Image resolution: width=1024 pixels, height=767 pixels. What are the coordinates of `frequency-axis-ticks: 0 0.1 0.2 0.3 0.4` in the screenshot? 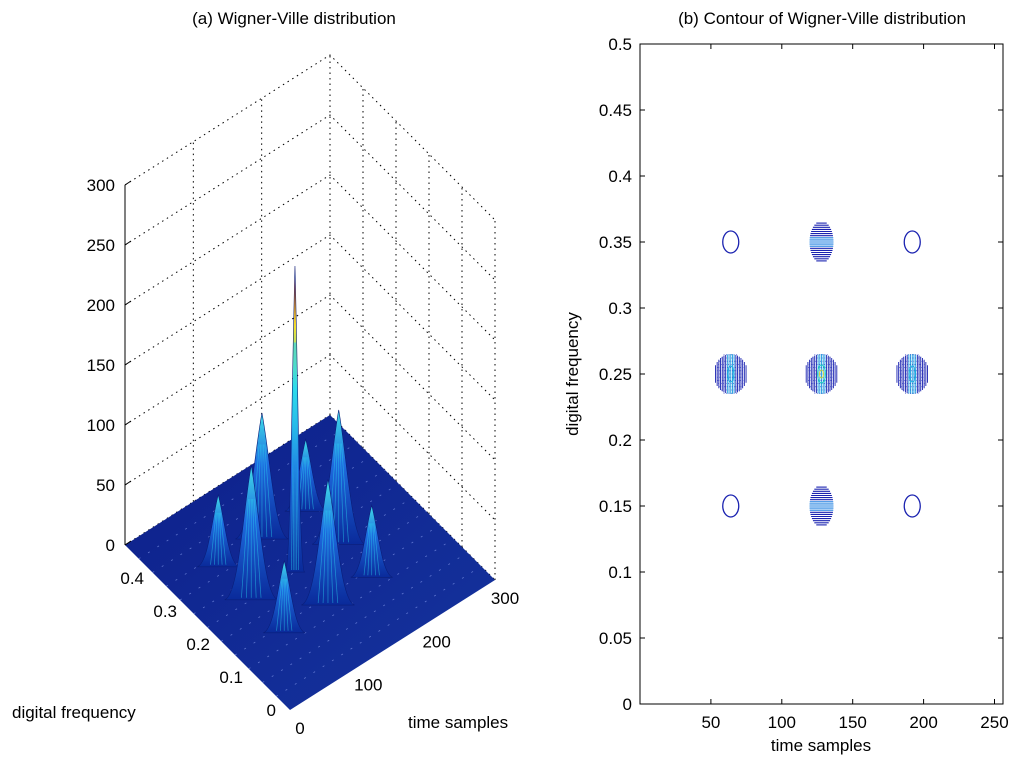 It's located at (198, 644).